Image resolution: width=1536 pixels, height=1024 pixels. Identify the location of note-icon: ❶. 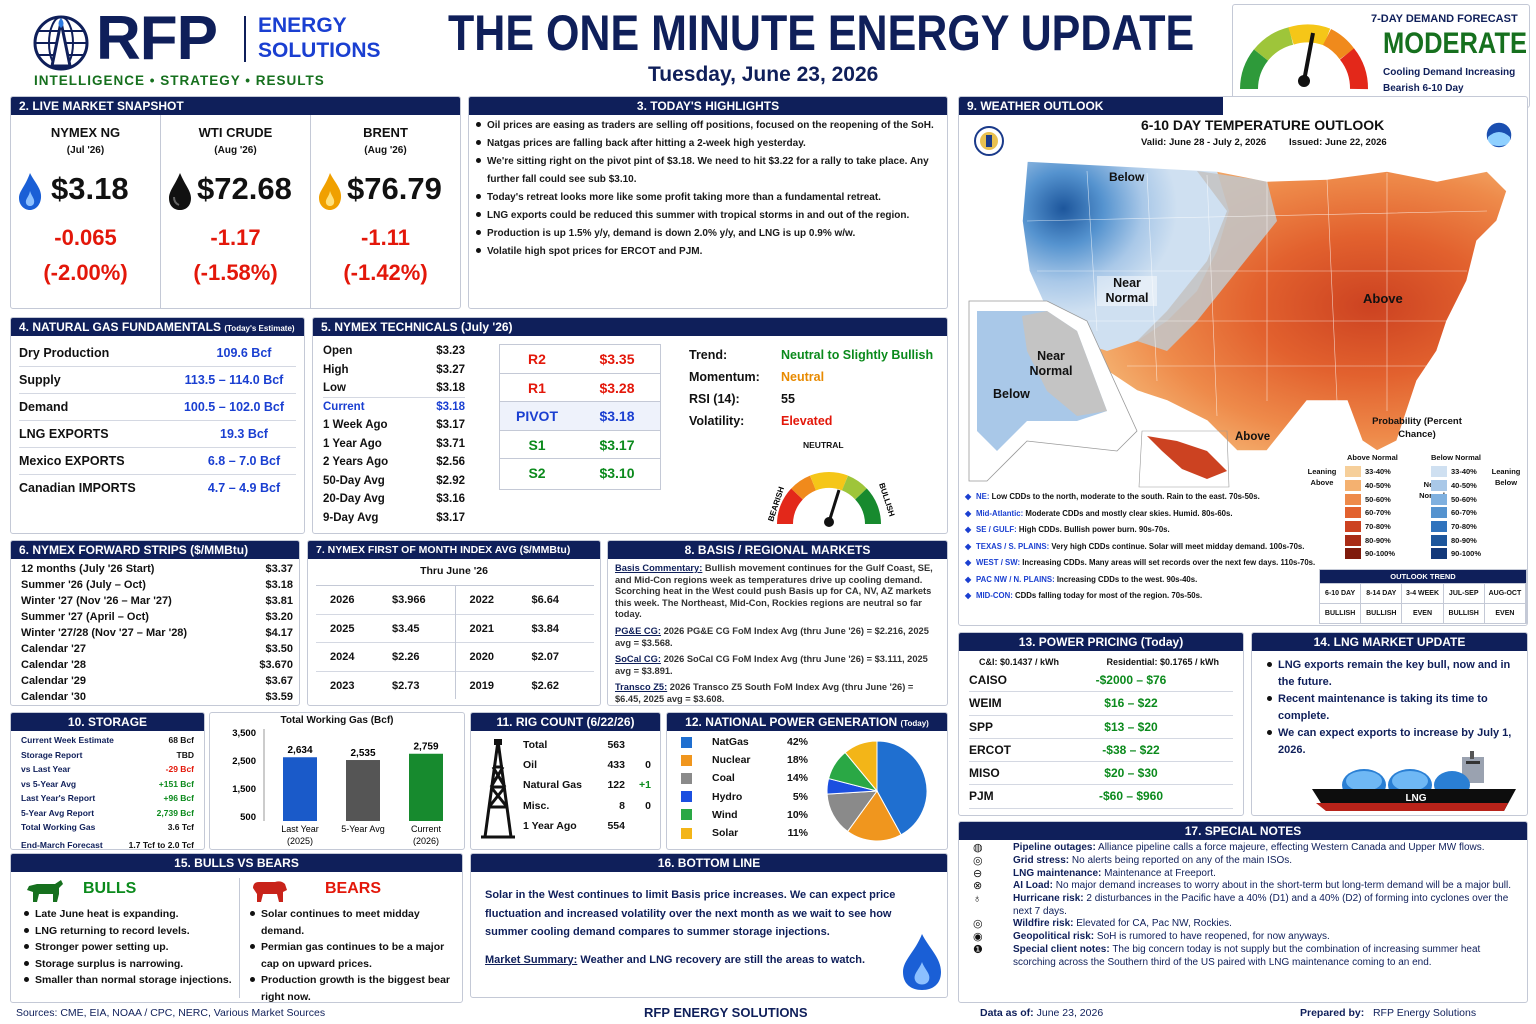
(978, 950).